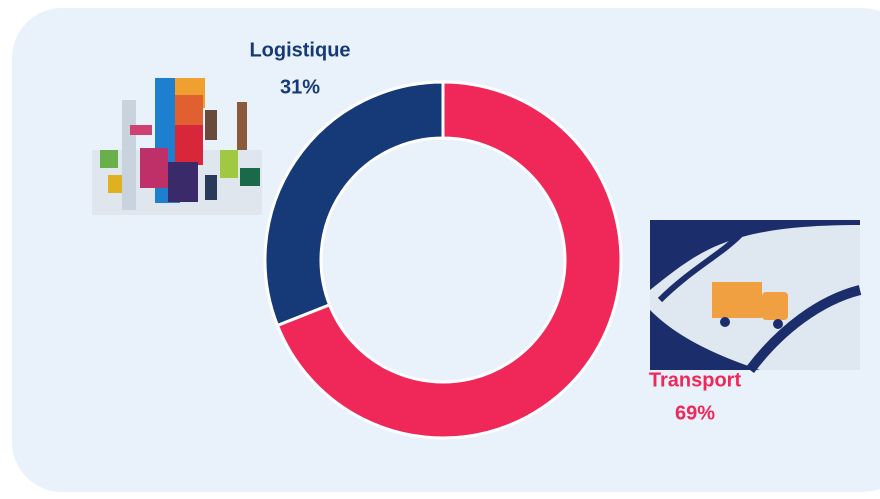 The height and width of the screenshot is (499, 880). I want to click on truck-icon, so click(756, 297).